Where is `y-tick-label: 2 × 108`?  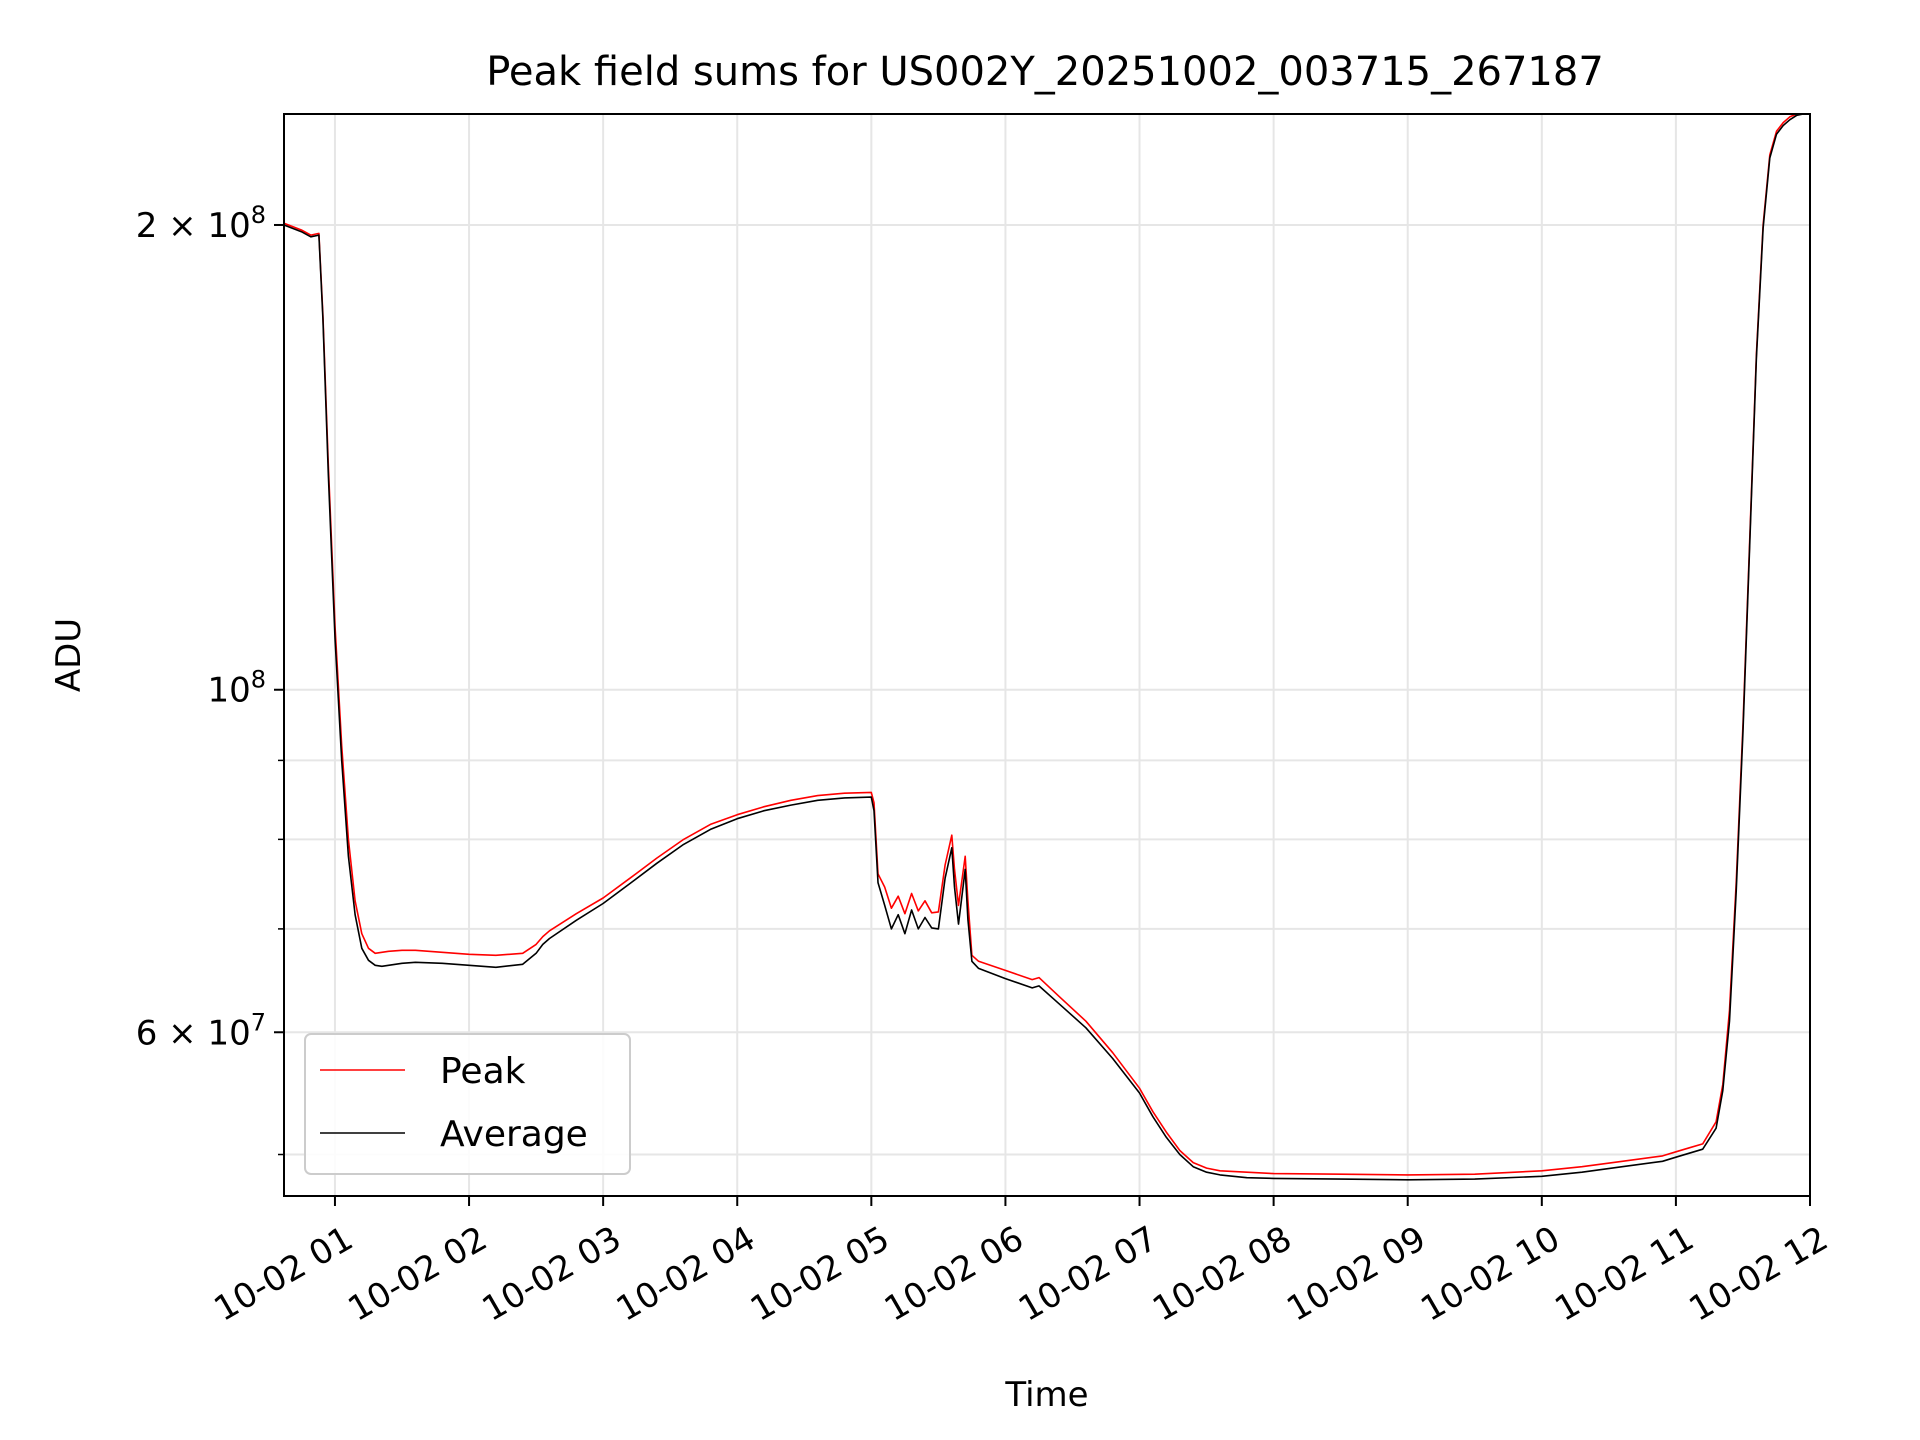 y-tick-label: 2 × 108 is located at coordinates (201, 223).